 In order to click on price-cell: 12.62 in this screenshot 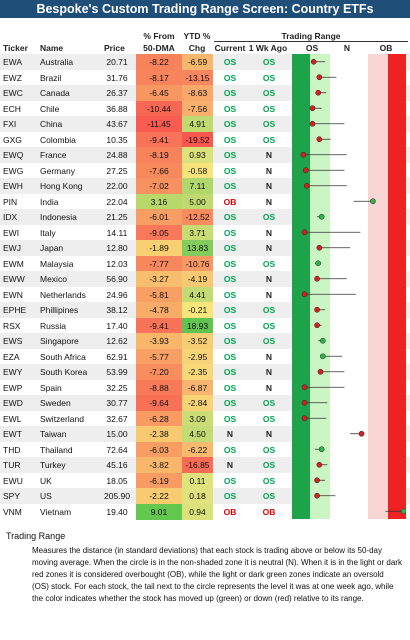, I will do `click(117, 341)`.